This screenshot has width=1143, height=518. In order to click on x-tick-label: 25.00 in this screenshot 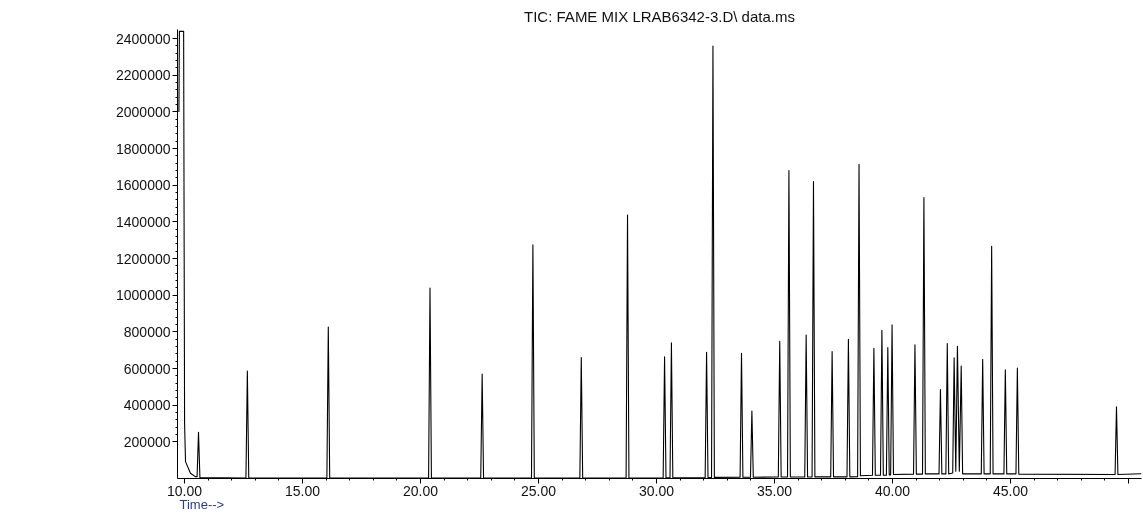, I will do `click(539, 490)`.